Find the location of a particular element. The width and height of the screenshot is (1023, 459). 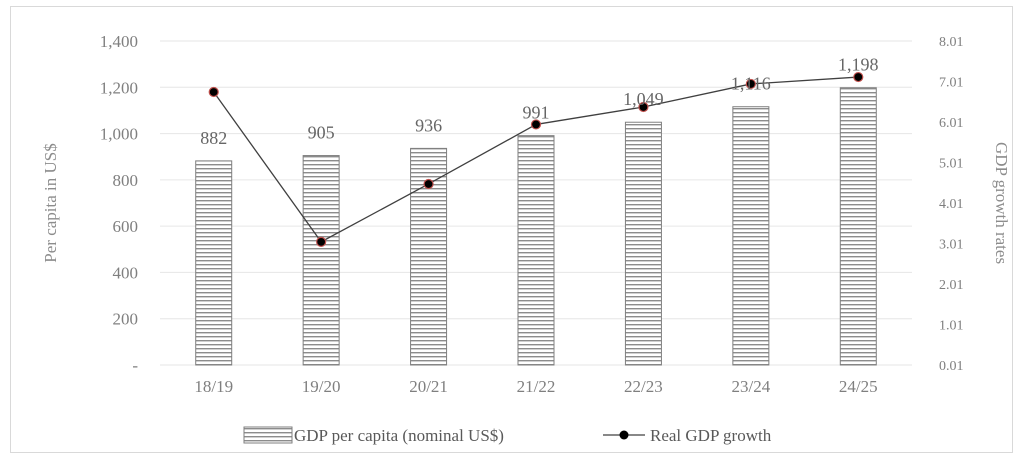

bar-data-label: 1,198 is located at coordinates (858, 65).